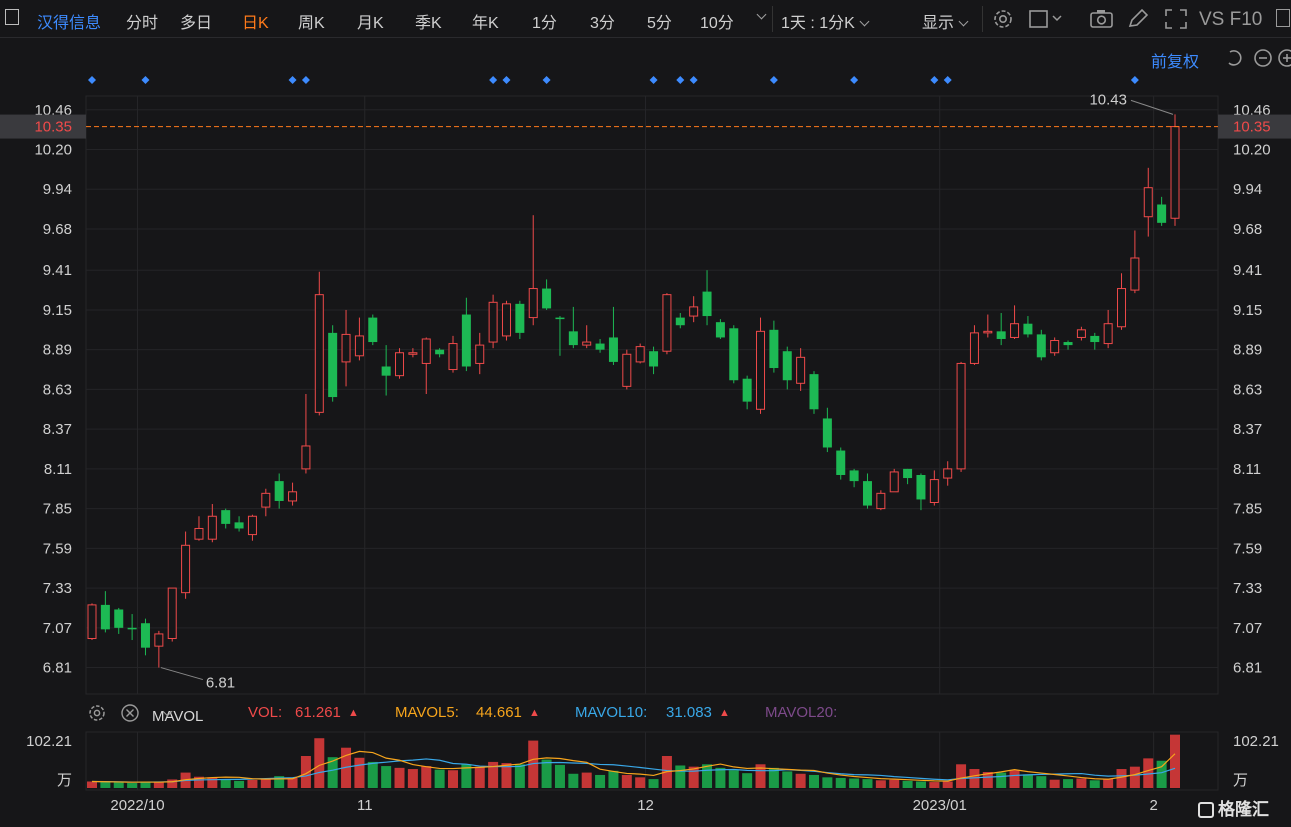  Describe the element at coordinates (945, 21) in the screenshot. I see `display-menu: 显示` at that location.